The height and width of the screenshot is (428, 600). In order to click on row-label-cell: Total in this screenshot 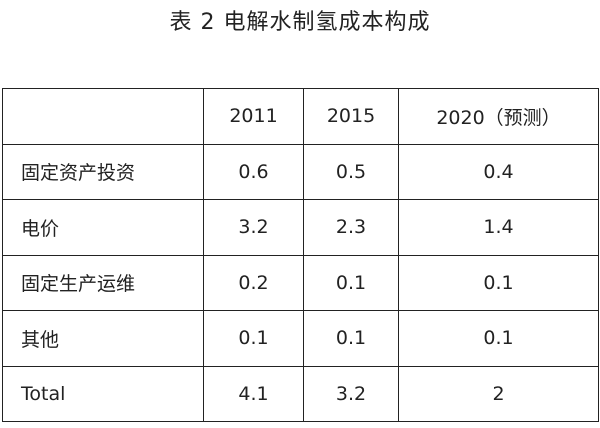, I will do `click(103, 393)`.